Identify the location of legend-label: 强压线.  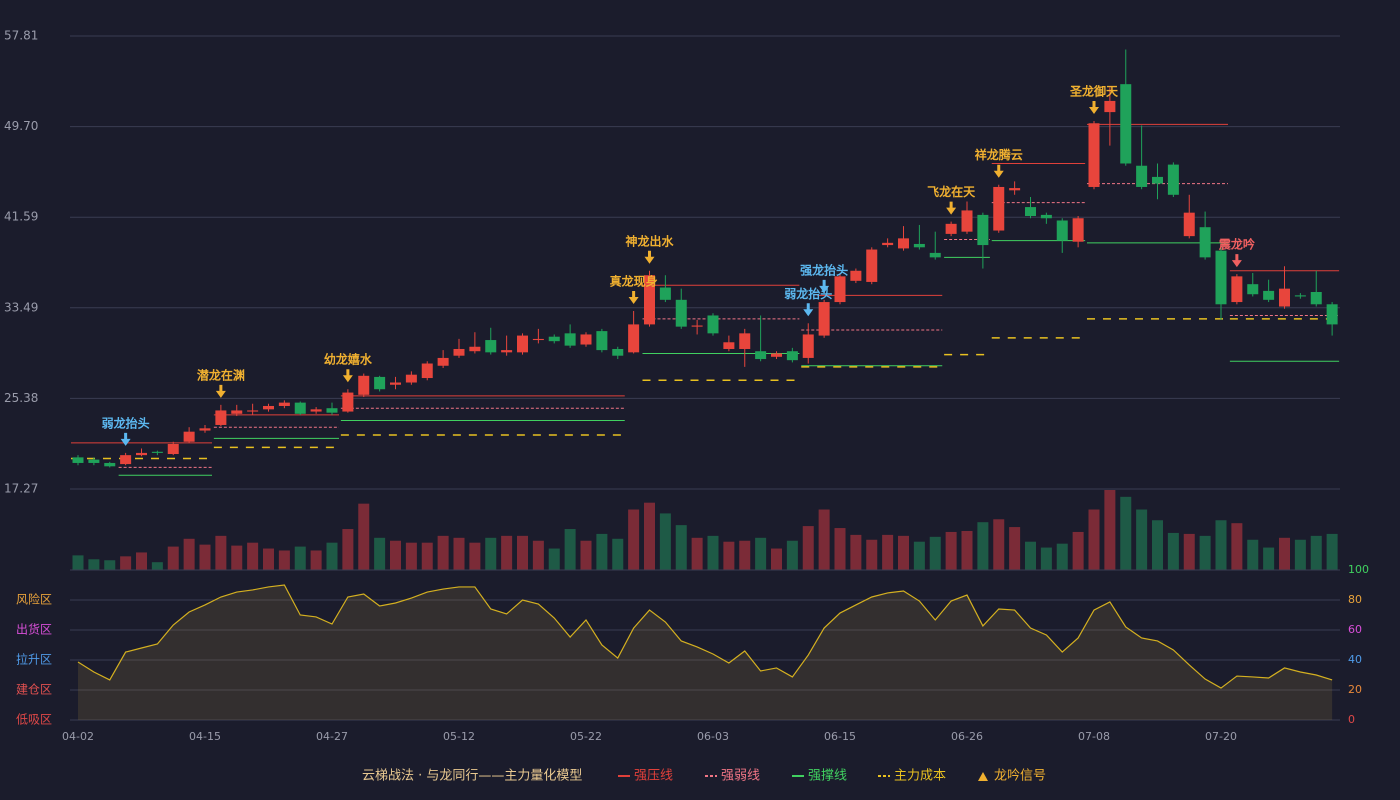
(653, 776).